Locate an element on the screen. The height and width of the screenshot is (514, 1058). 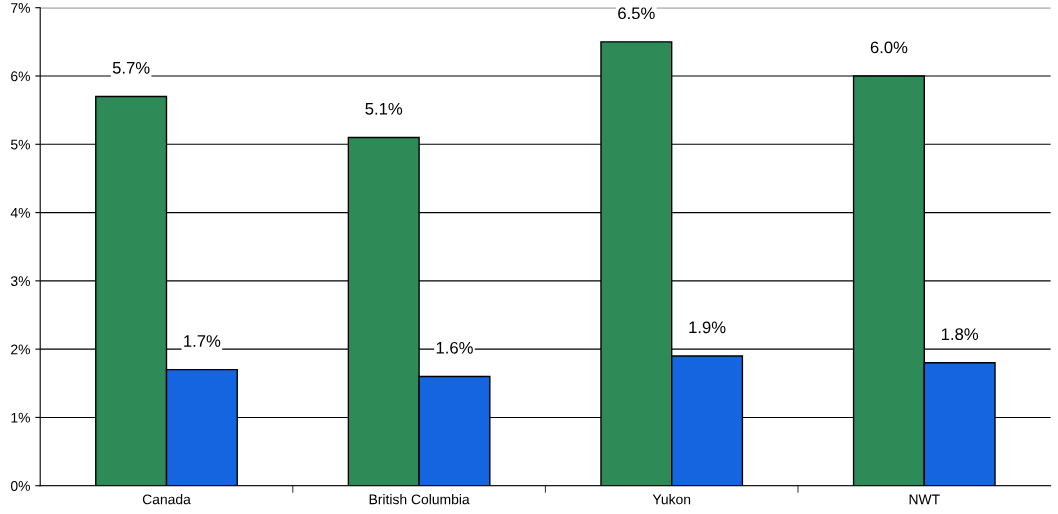
data-label: 1.6% is located at coordinates (454, 347).